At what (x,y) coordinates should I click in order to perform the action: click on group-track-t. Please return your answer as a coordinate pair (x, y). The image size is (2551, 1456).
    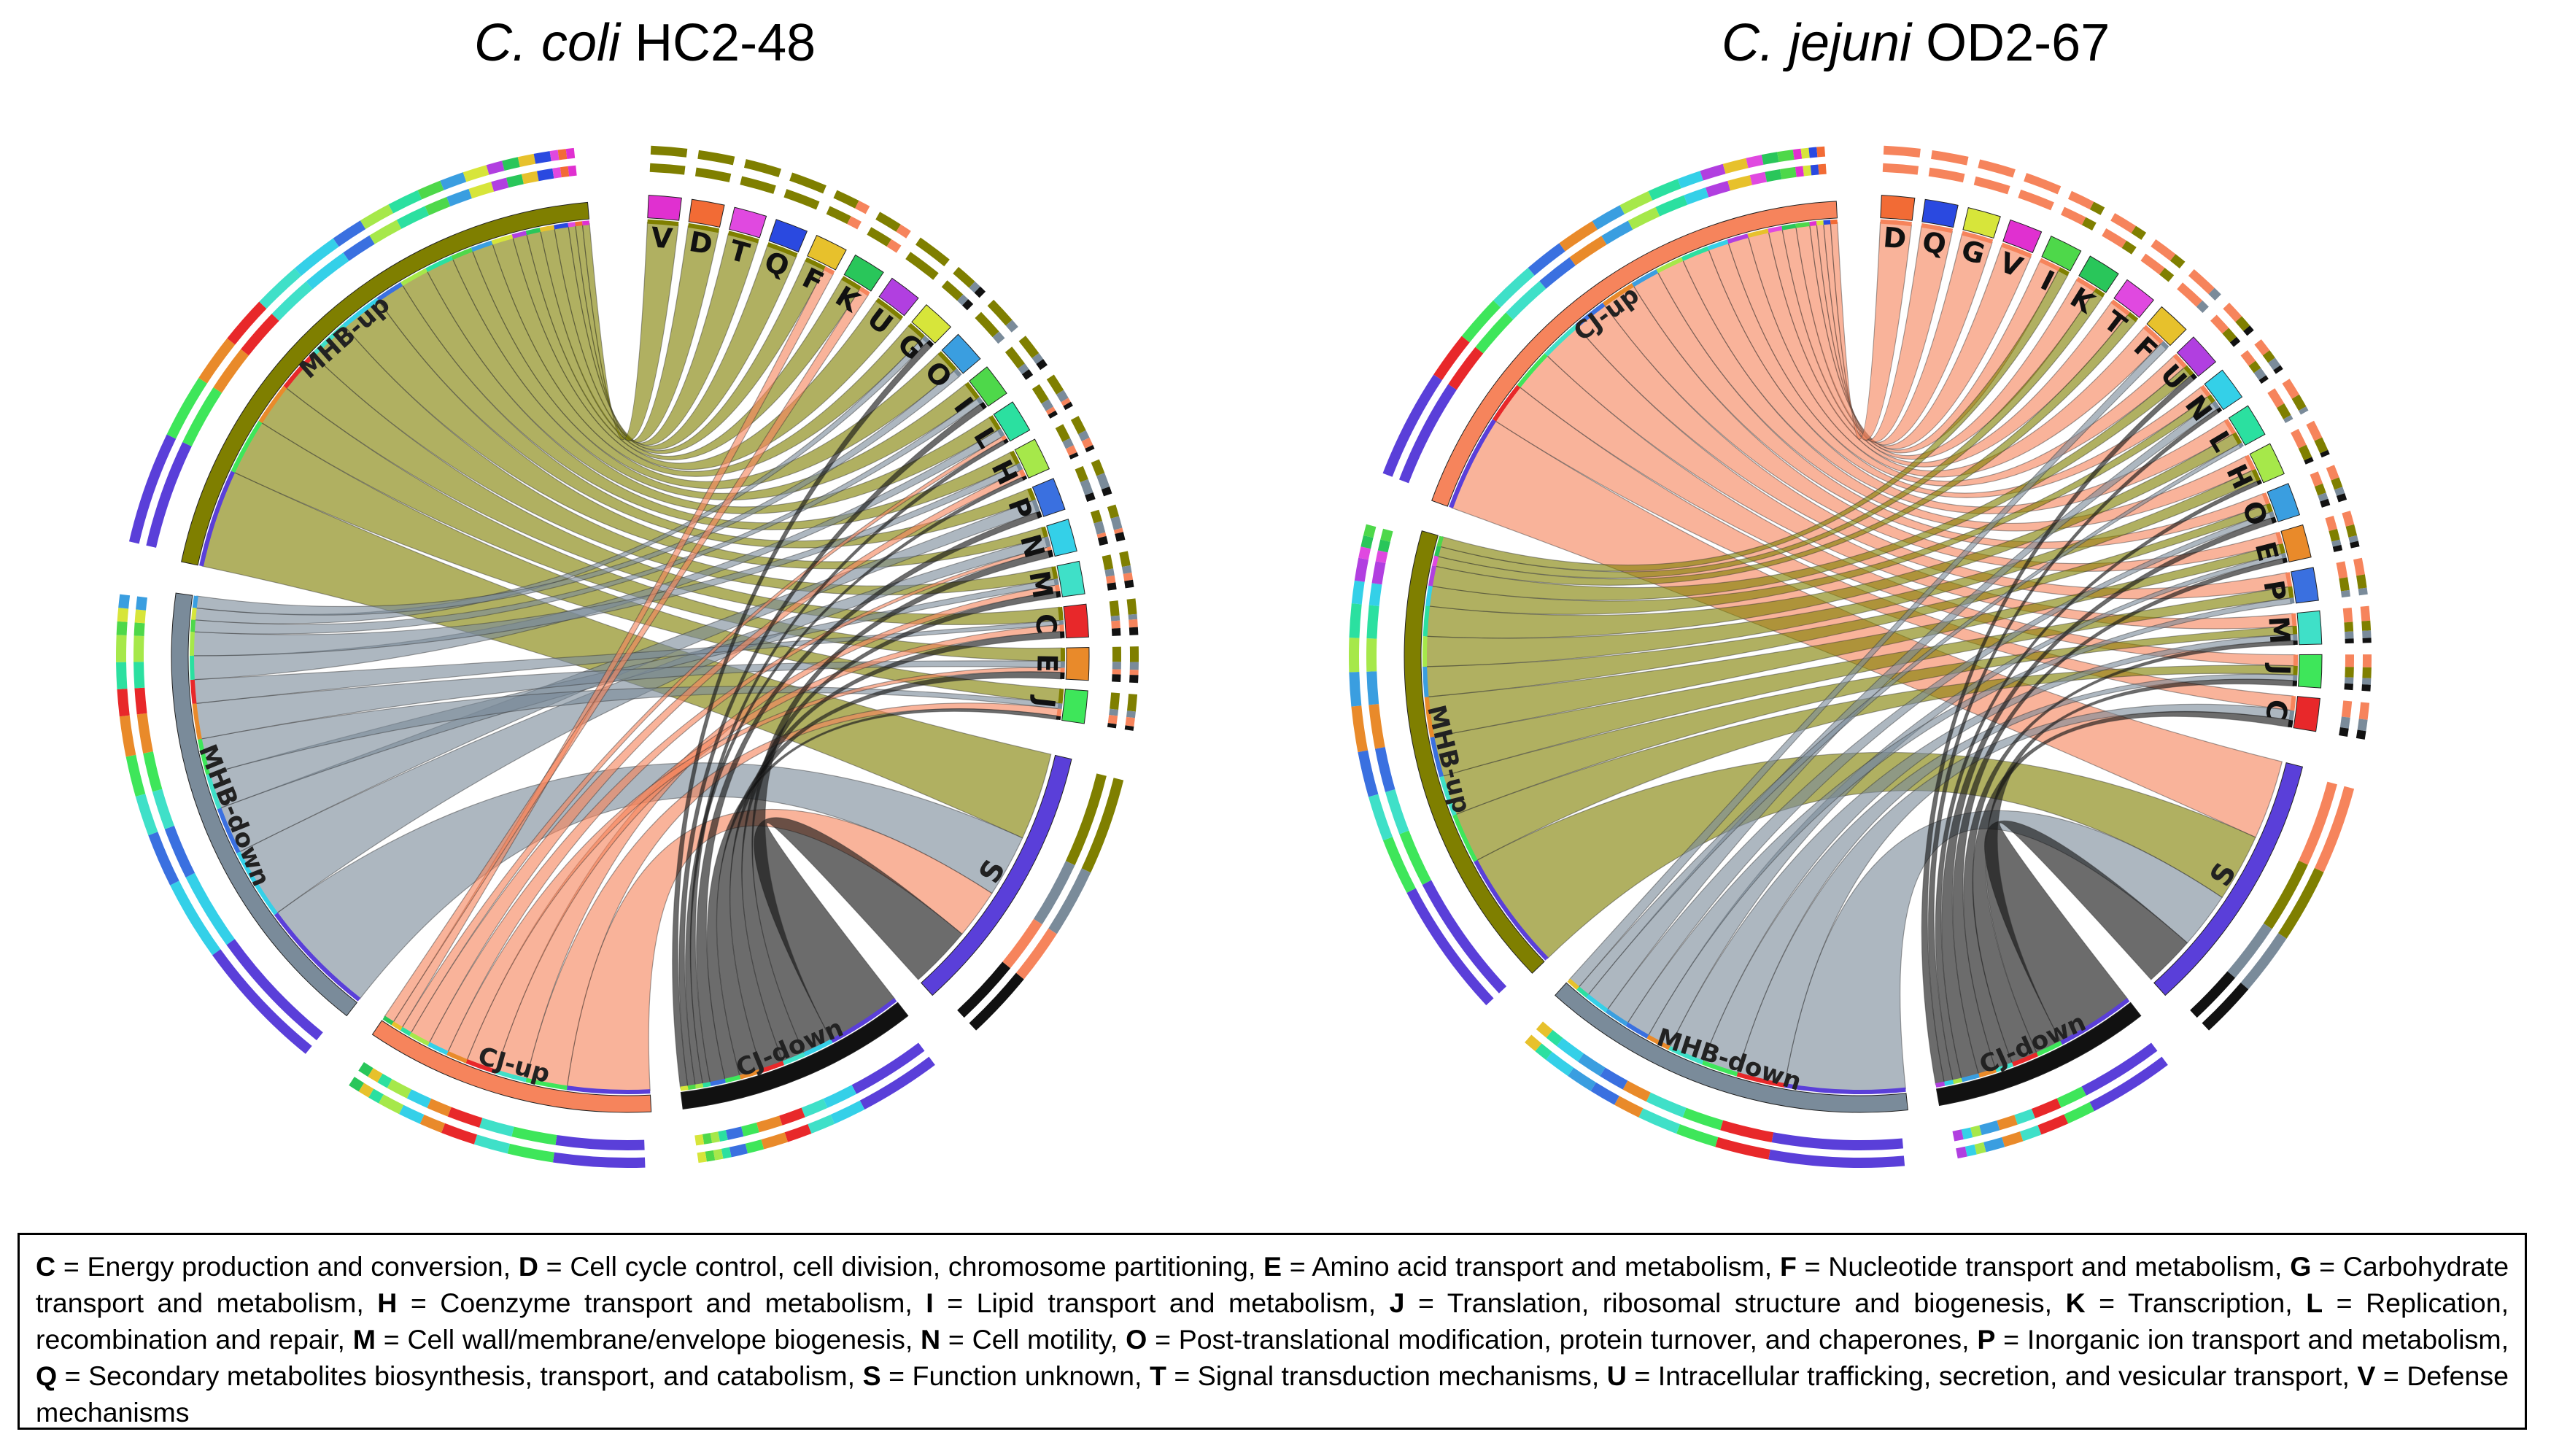
    Looking at the image, I should click on (1435, 561).